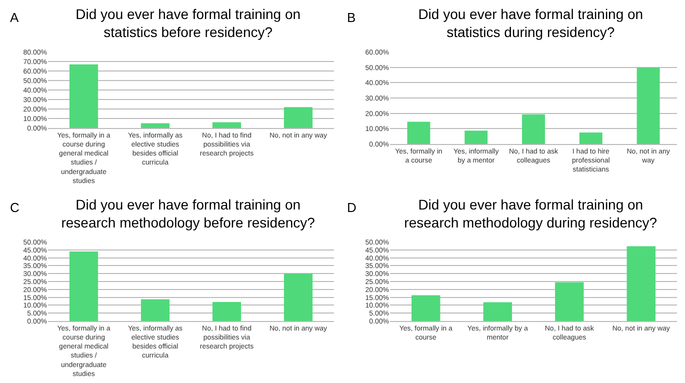 This screenshot has height=383, width=685. What do you see at coordinates (14, 17) in the screenshot?
I see `text: A` at bounding box center [14, 17].